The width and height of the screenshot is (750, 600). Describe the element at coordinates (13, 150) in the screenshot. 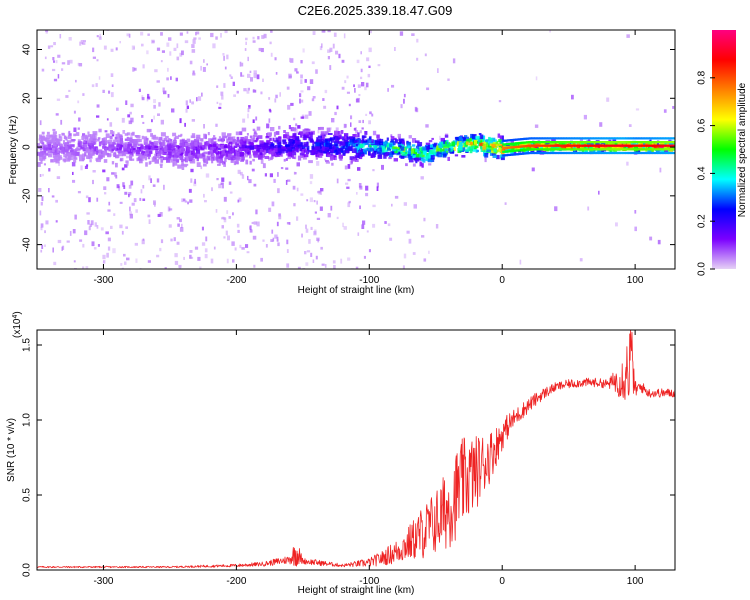

I see `spectrogram-y-label: Frequency (Hz)` at that location.